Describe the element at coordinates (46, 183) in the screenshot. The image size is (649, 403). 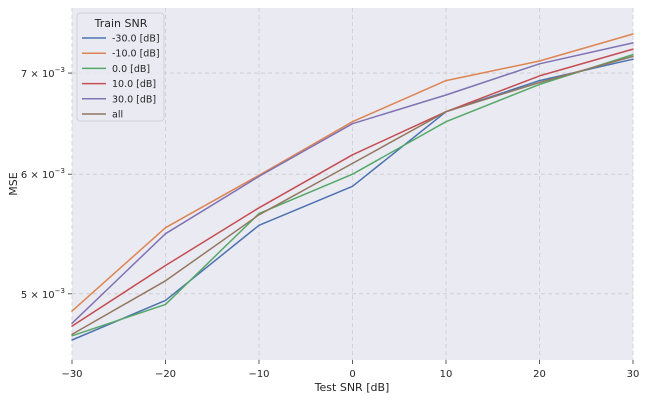
I see `y-axis-ticks: 5 × 10−3 6 × 10−3 7 × 10−3` at that location.